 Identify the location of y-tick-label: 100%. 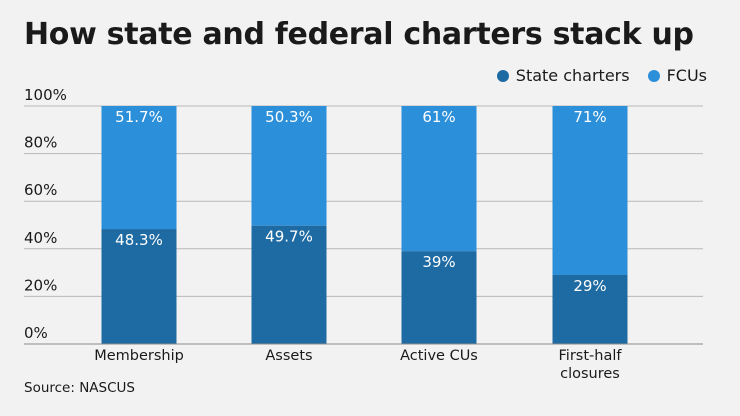
(45, 95).